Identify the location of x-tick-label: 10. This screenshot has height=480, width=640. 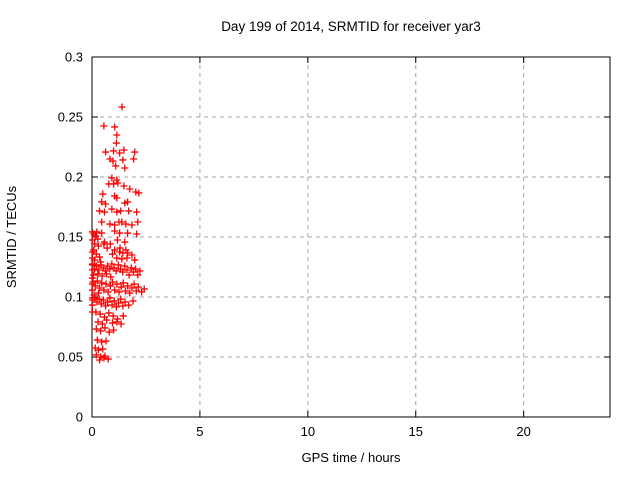
(308, 431).